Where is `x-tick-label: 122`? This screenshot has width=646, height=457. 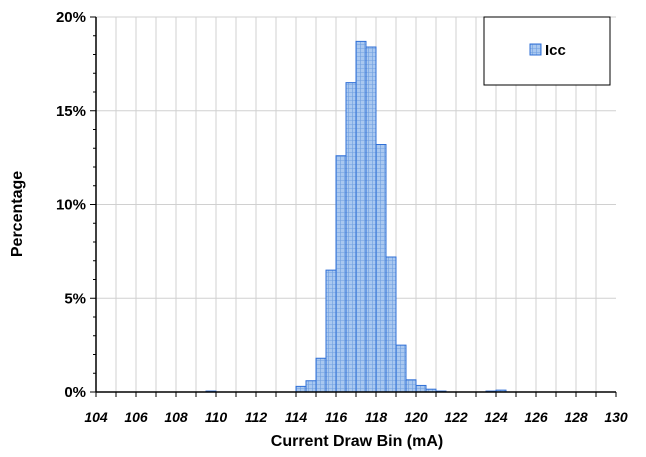
x-tick-label: 122 is located at coordinates (456, 417).